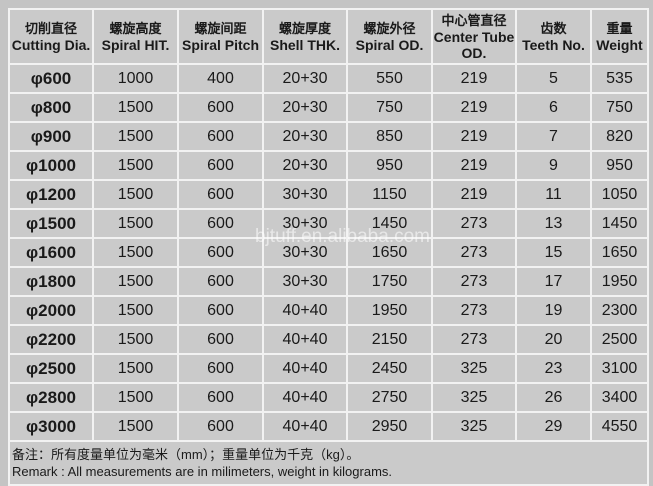 The image size is (653, 486). I want to click on table-cell: 26, so click(553, 397).